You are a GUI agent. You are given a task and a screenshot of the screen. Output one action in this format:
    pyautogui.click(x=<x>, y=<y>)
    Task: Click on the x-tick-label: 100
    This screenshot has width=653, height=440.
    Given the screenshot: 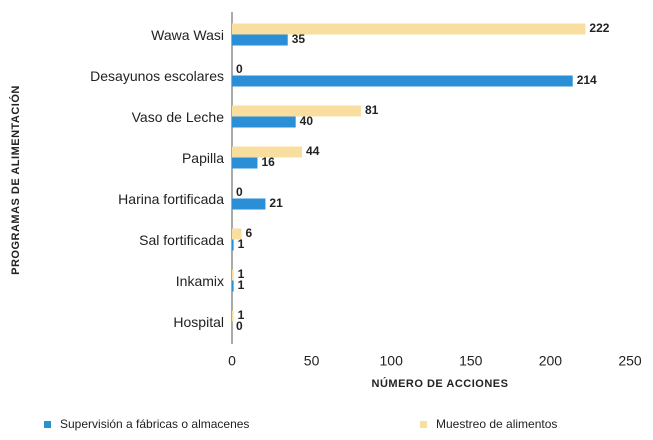 What is the action you would take?
    pyautogui.click(x=392, y=361)
    